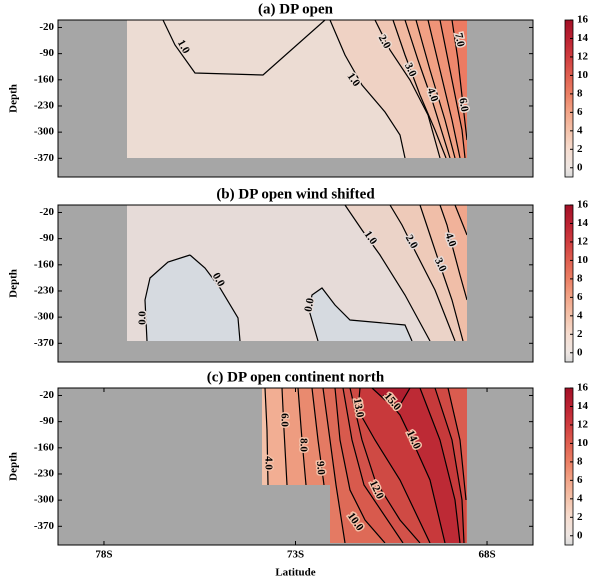 This screenshot has width=592, height=580. What do you see at coordinates (303, 445) in the screenshot?
I see `contour-label: 8.0` at bounding box center [303, 445].